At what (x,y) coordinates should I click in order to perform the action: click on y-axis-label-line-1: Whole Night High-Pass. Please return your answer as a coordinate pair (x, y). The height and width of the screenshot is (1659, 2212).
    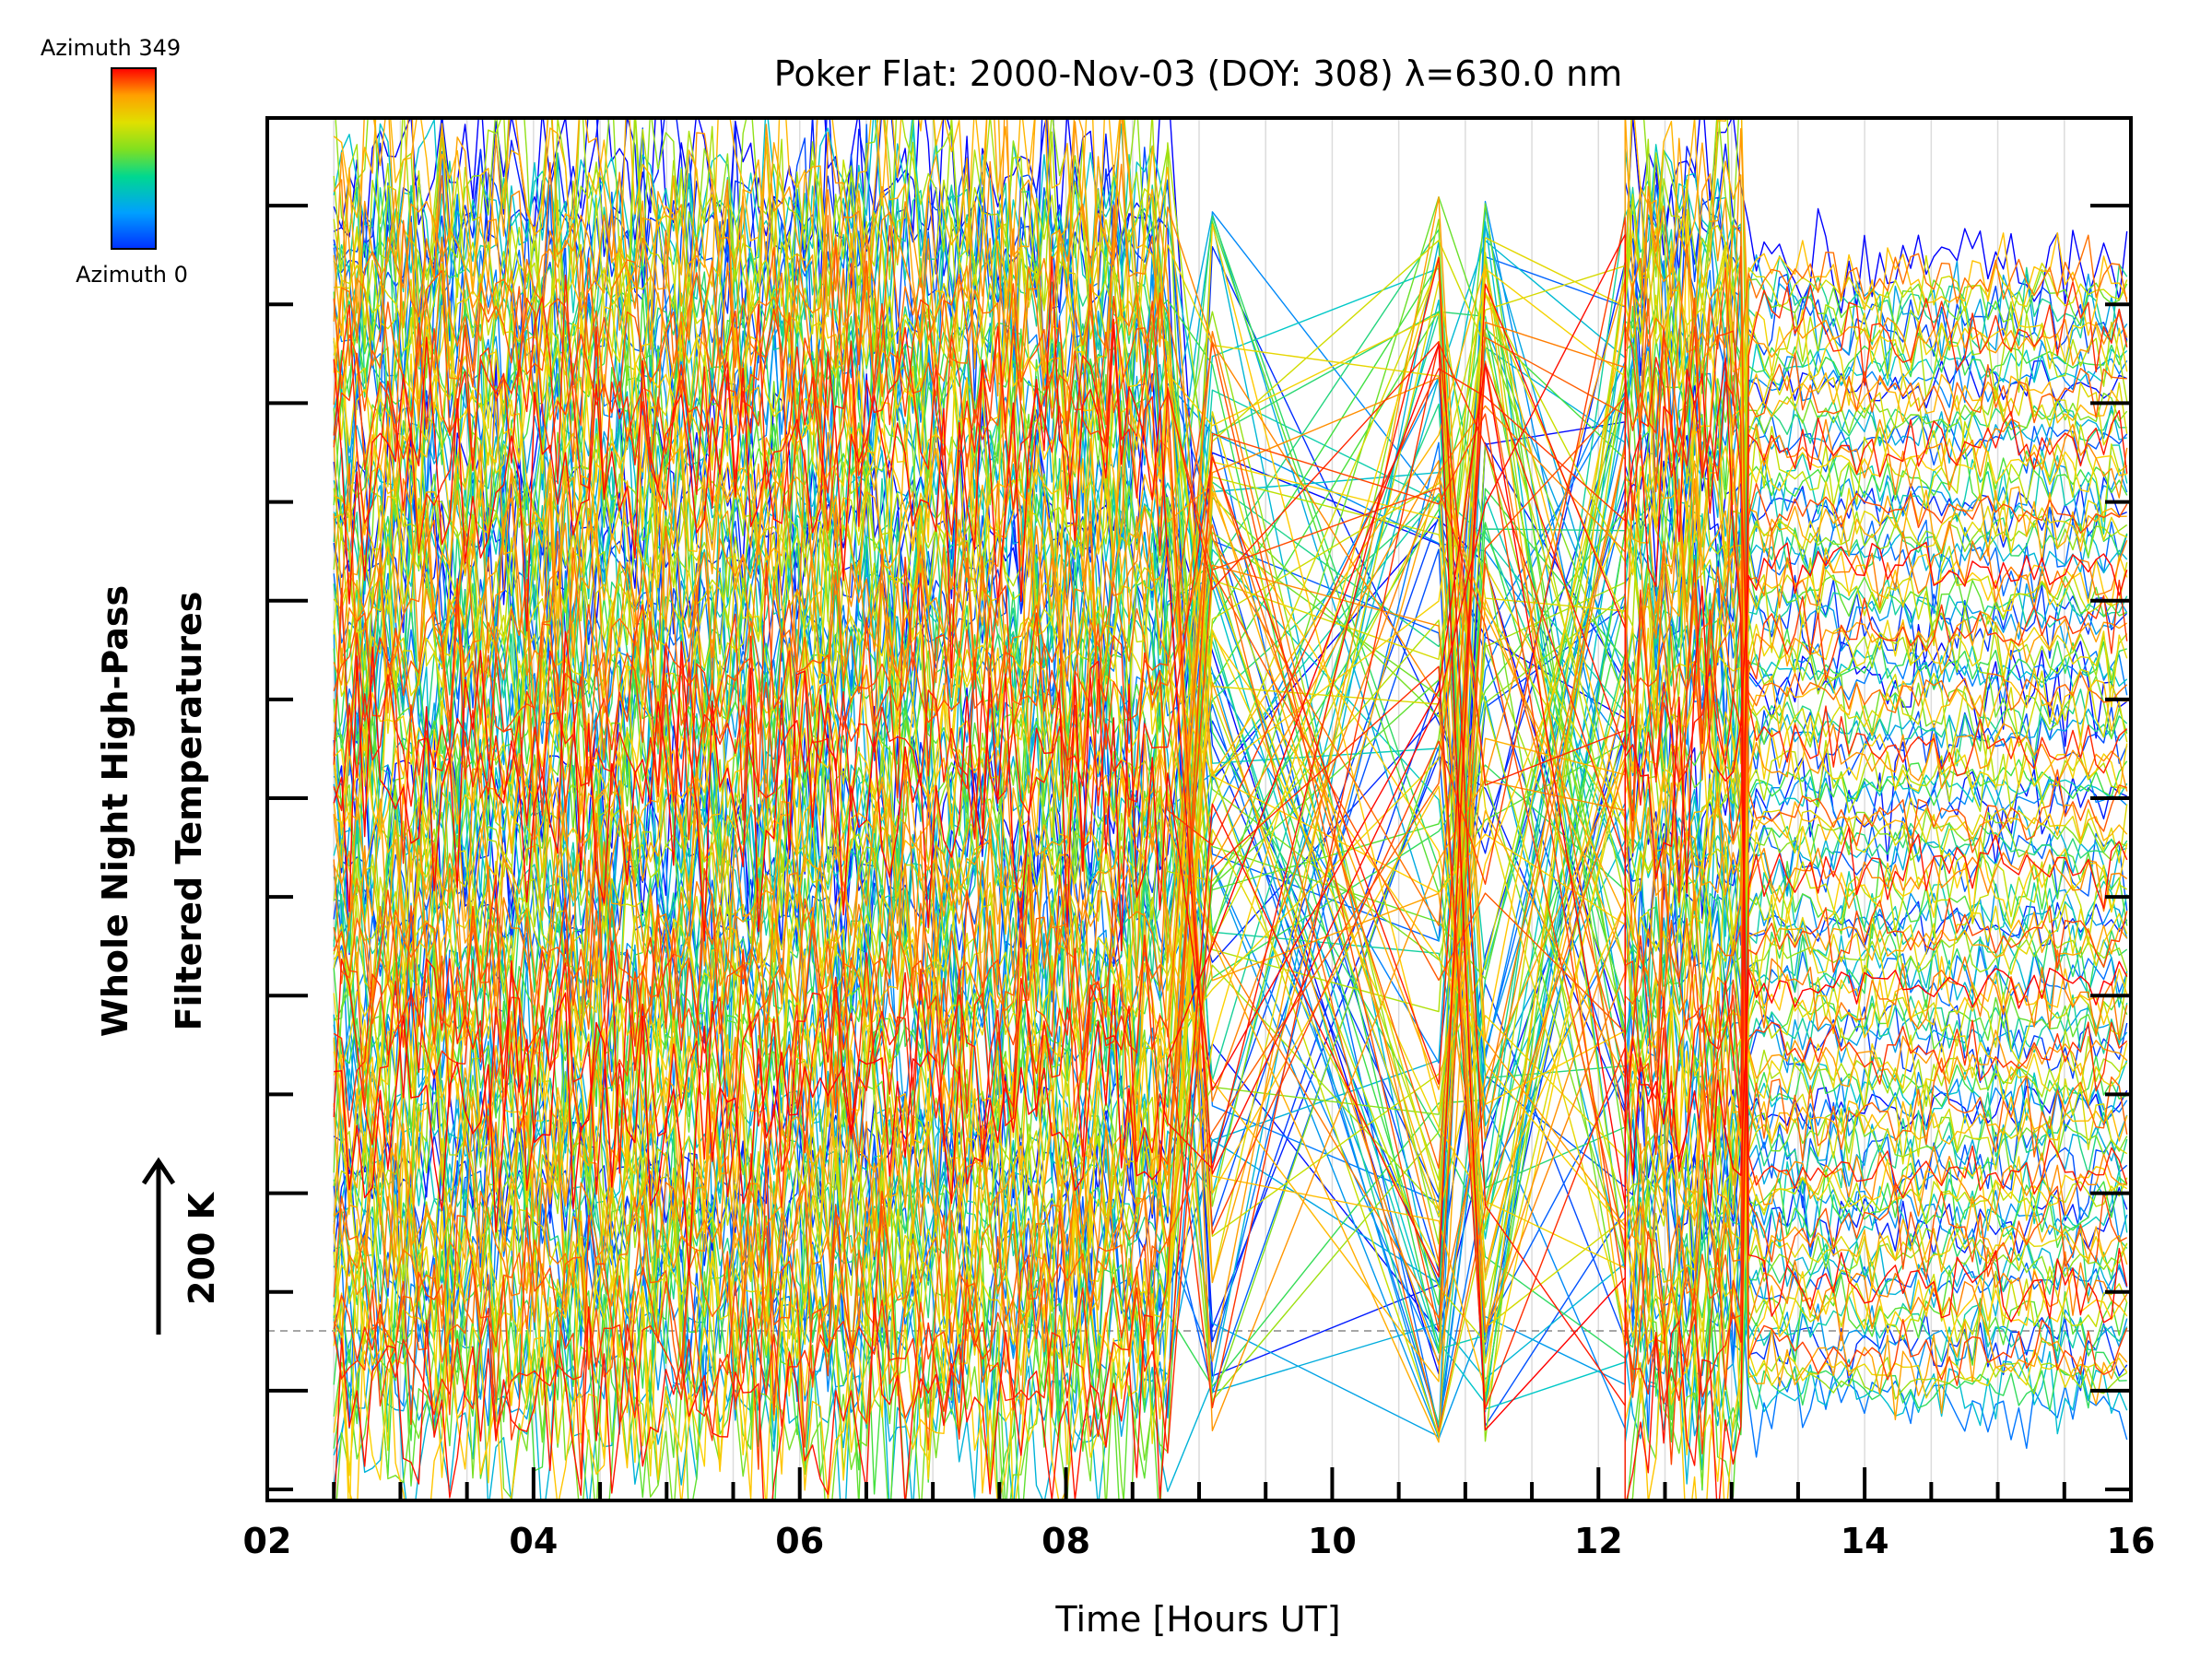
    Looking at the image, I should click on (115, 811).